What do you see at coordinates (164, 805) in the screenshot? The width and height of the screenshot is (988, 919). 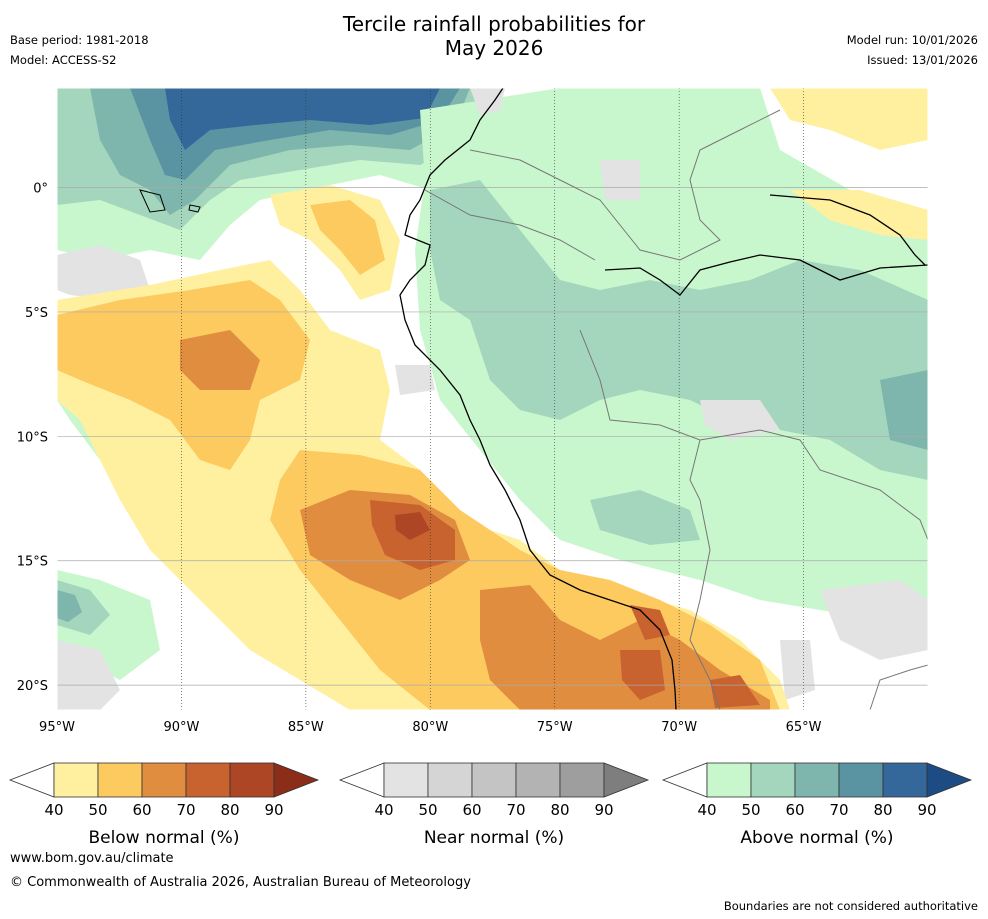 I see `colorbar-1: 40 50 60 70 80 90 Below normal (%)` at bounding box center [164, 805].